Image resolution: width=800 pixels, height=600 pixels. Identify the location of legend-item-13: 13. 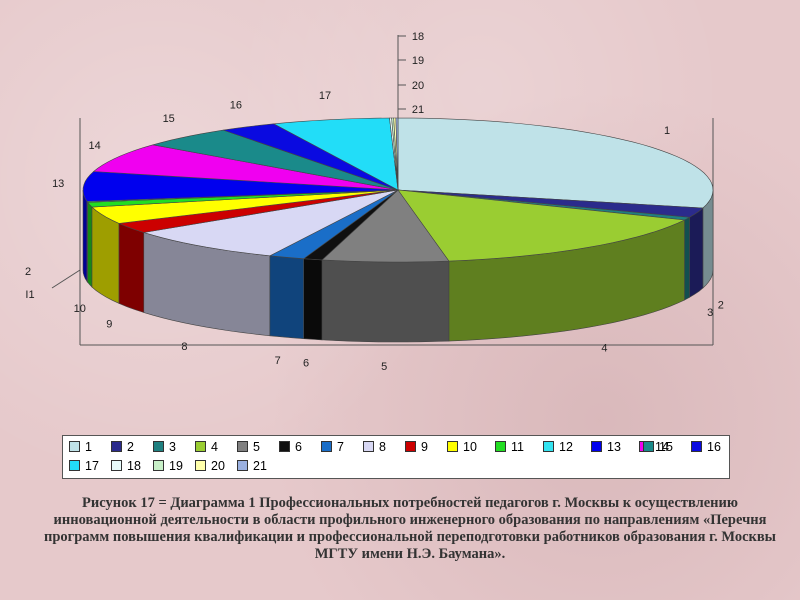
(606, 447).